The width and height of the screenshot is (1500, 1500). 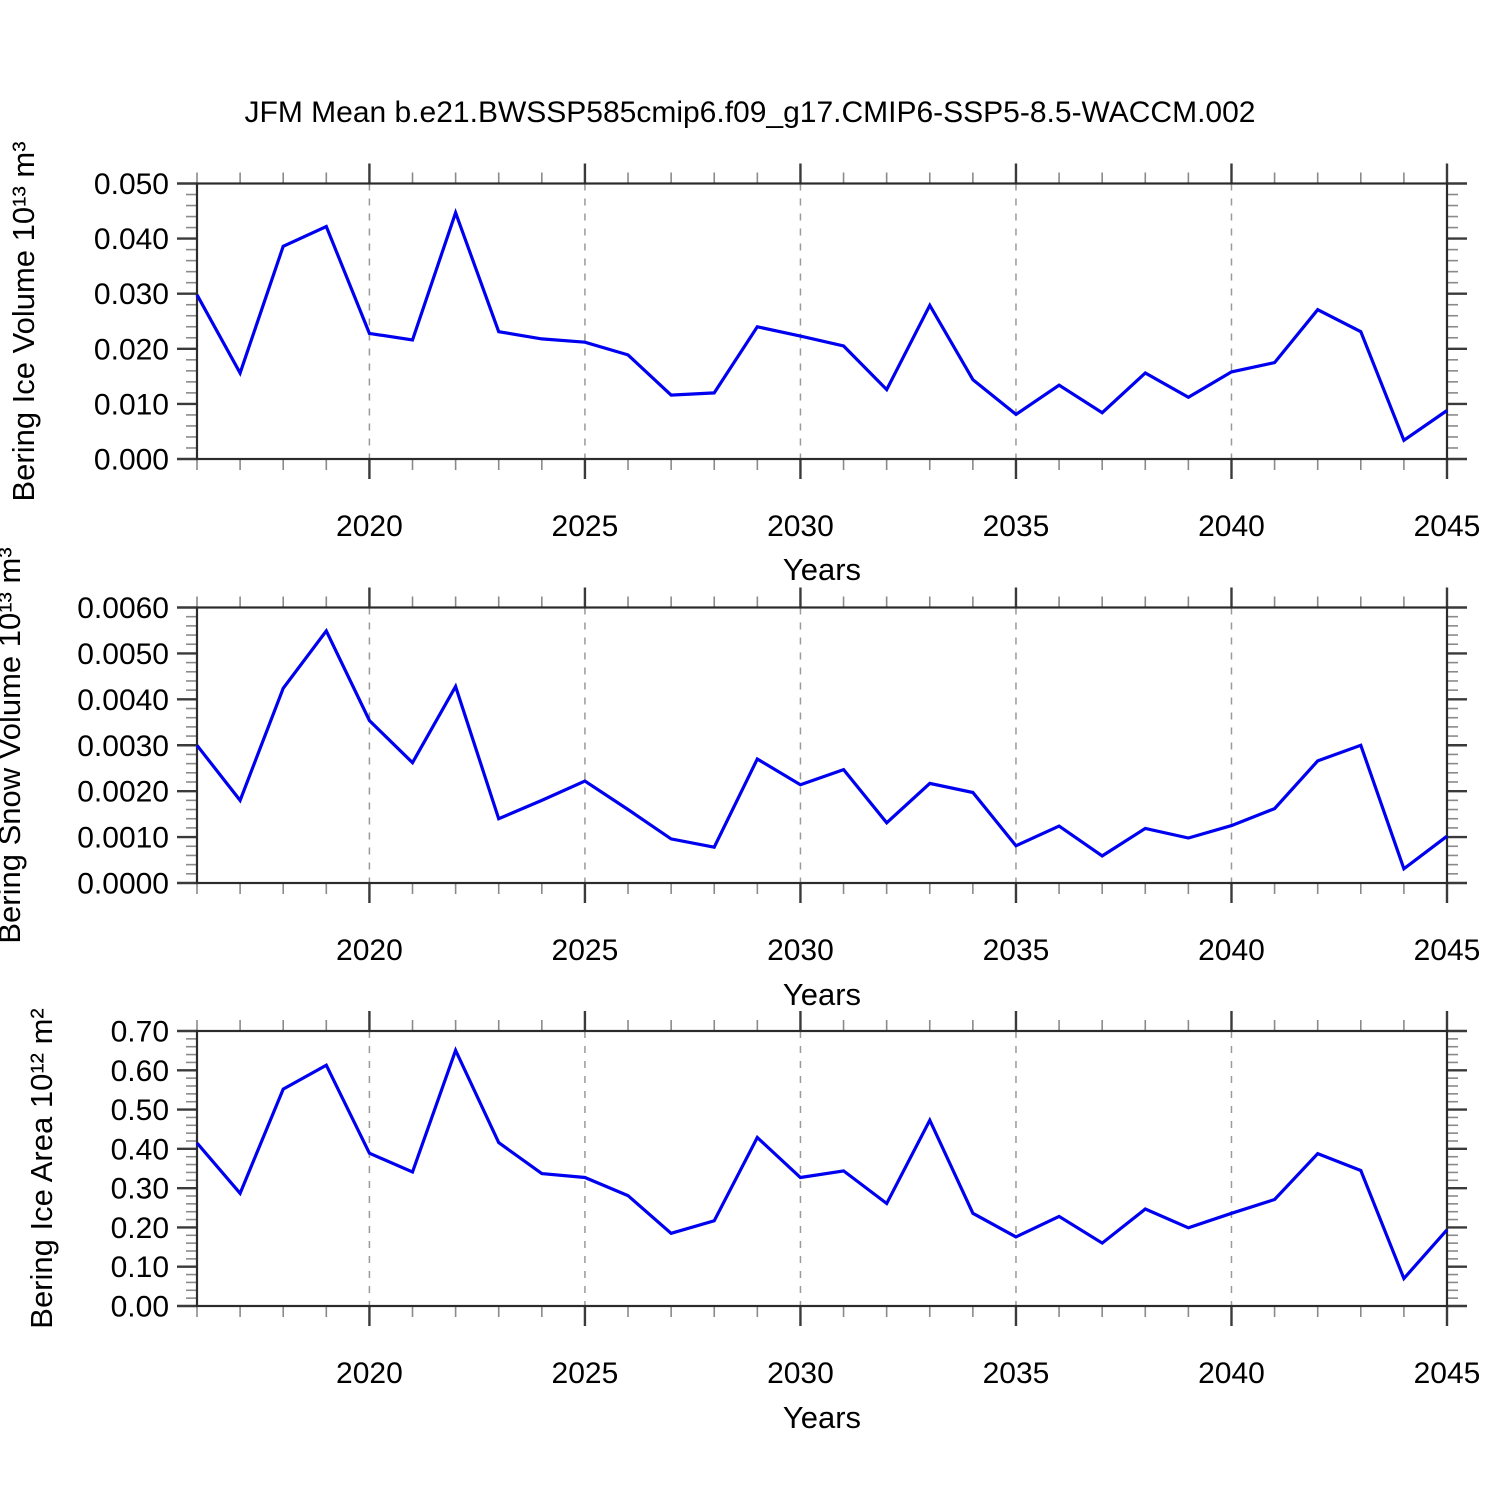 What do you see at coordinates (123, 838) in the screenshot?
I see `y-tick-label: 0.0010` at bounding box center [123, 838].